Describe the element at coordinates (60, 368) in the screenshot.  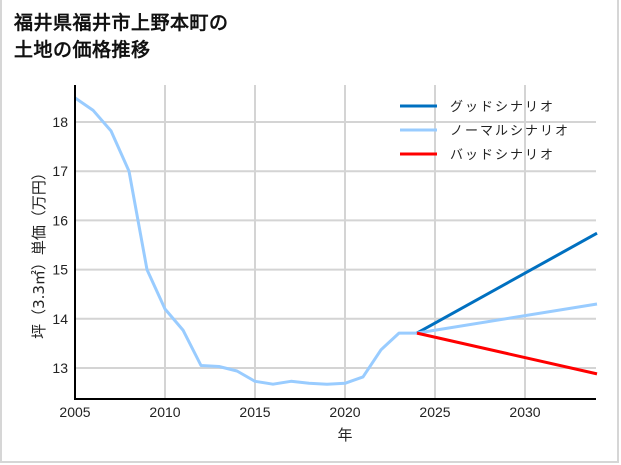
I see `y-tick-label: 13` at that location.